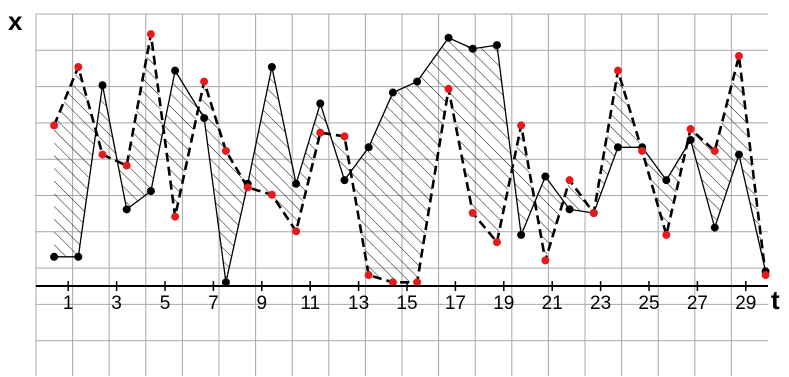 This screenshot has height=377, width=789. Describe the element at coordinates (116, 303) in the screenshot. I see `x-tick-label: 3` at that location.